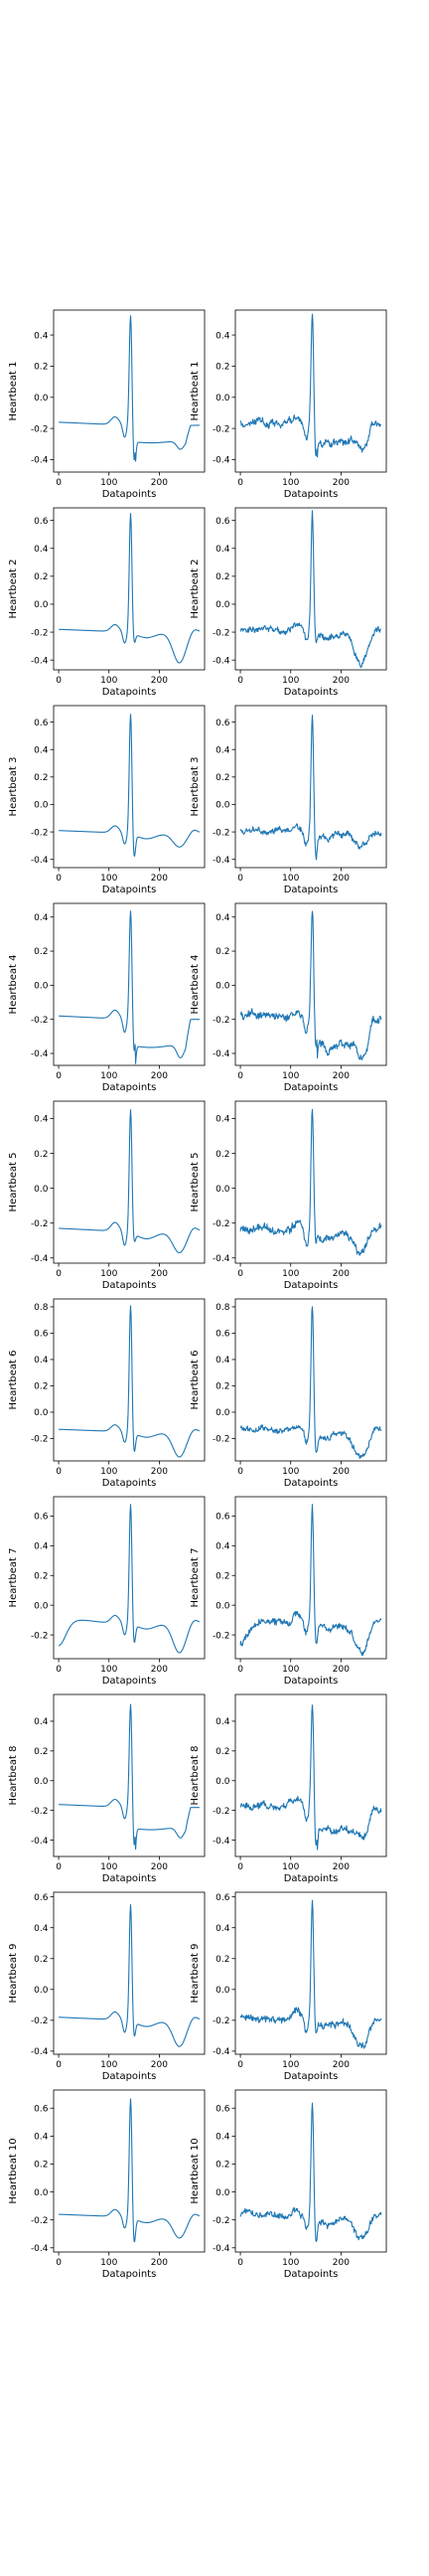 The height and width of the screenshot is (2576, 429). Describe the element at coordinates (223, 1308) in the screenshot. I see `y-tick-label: 0.8` at that location.